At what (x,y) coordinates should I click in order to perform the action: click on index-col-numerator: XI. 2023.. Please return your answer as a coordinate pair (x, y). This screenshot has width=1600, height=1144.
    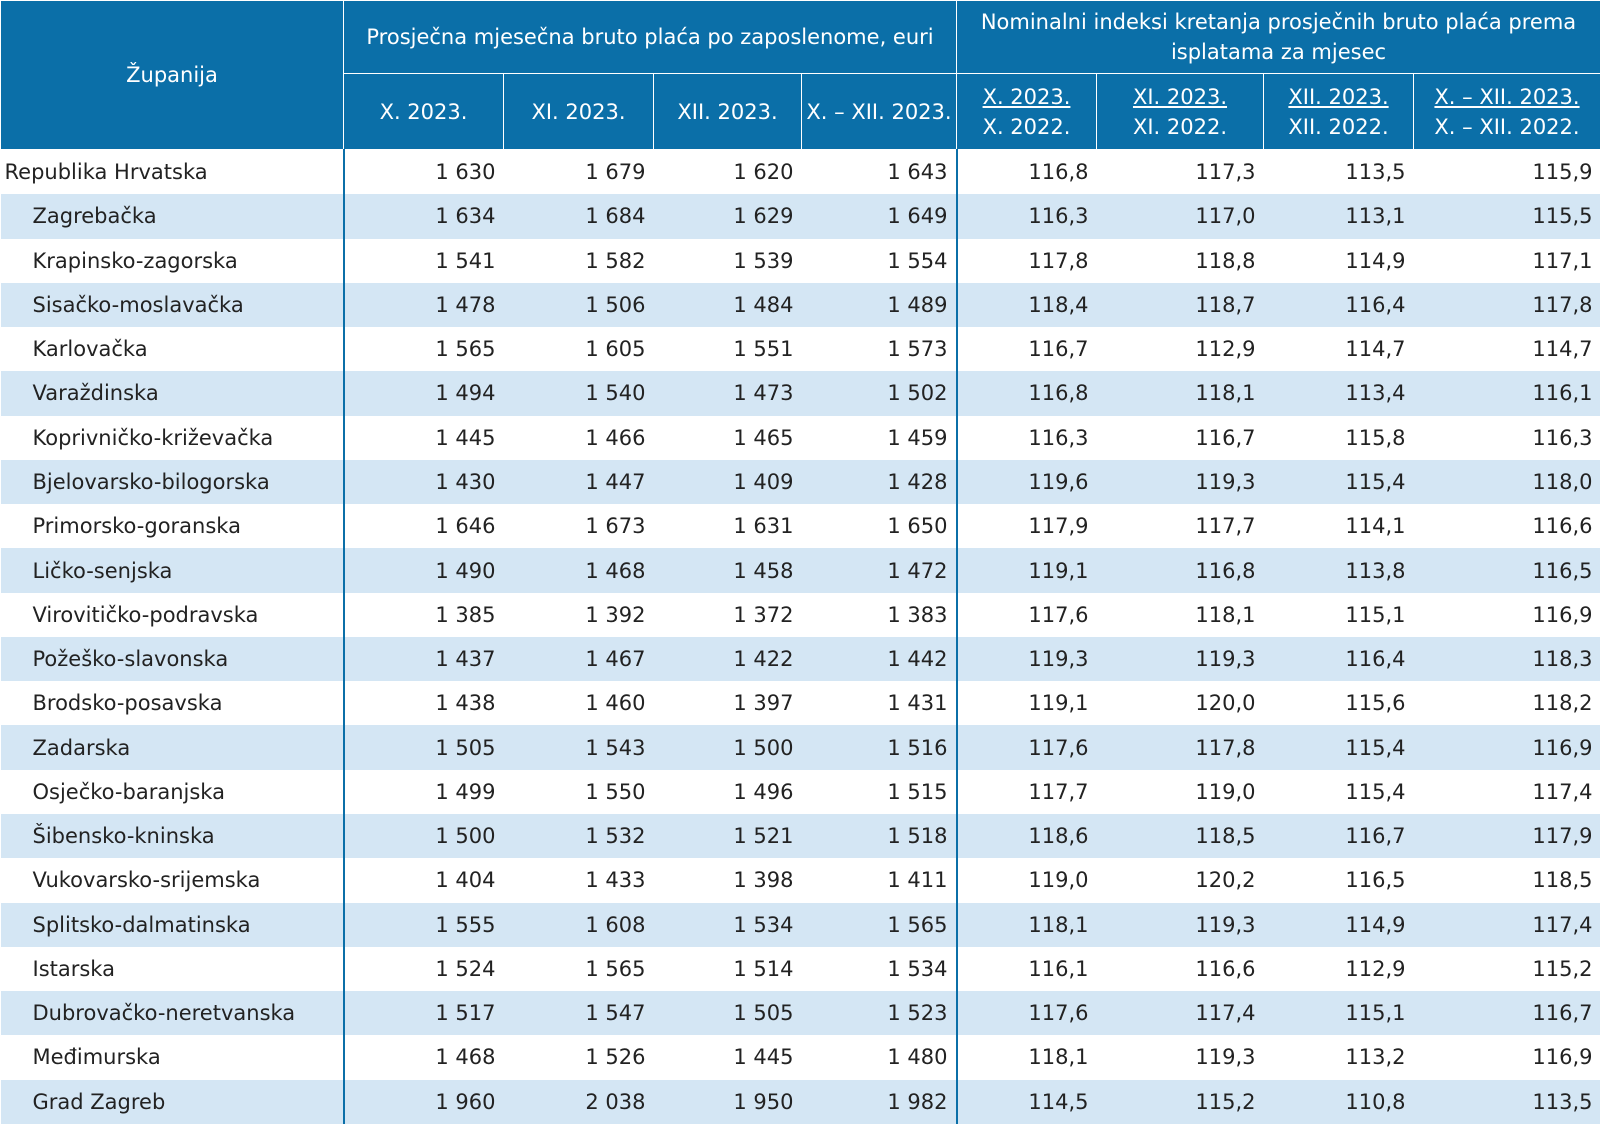
    Looking at the image, I should click on (1180, 96).